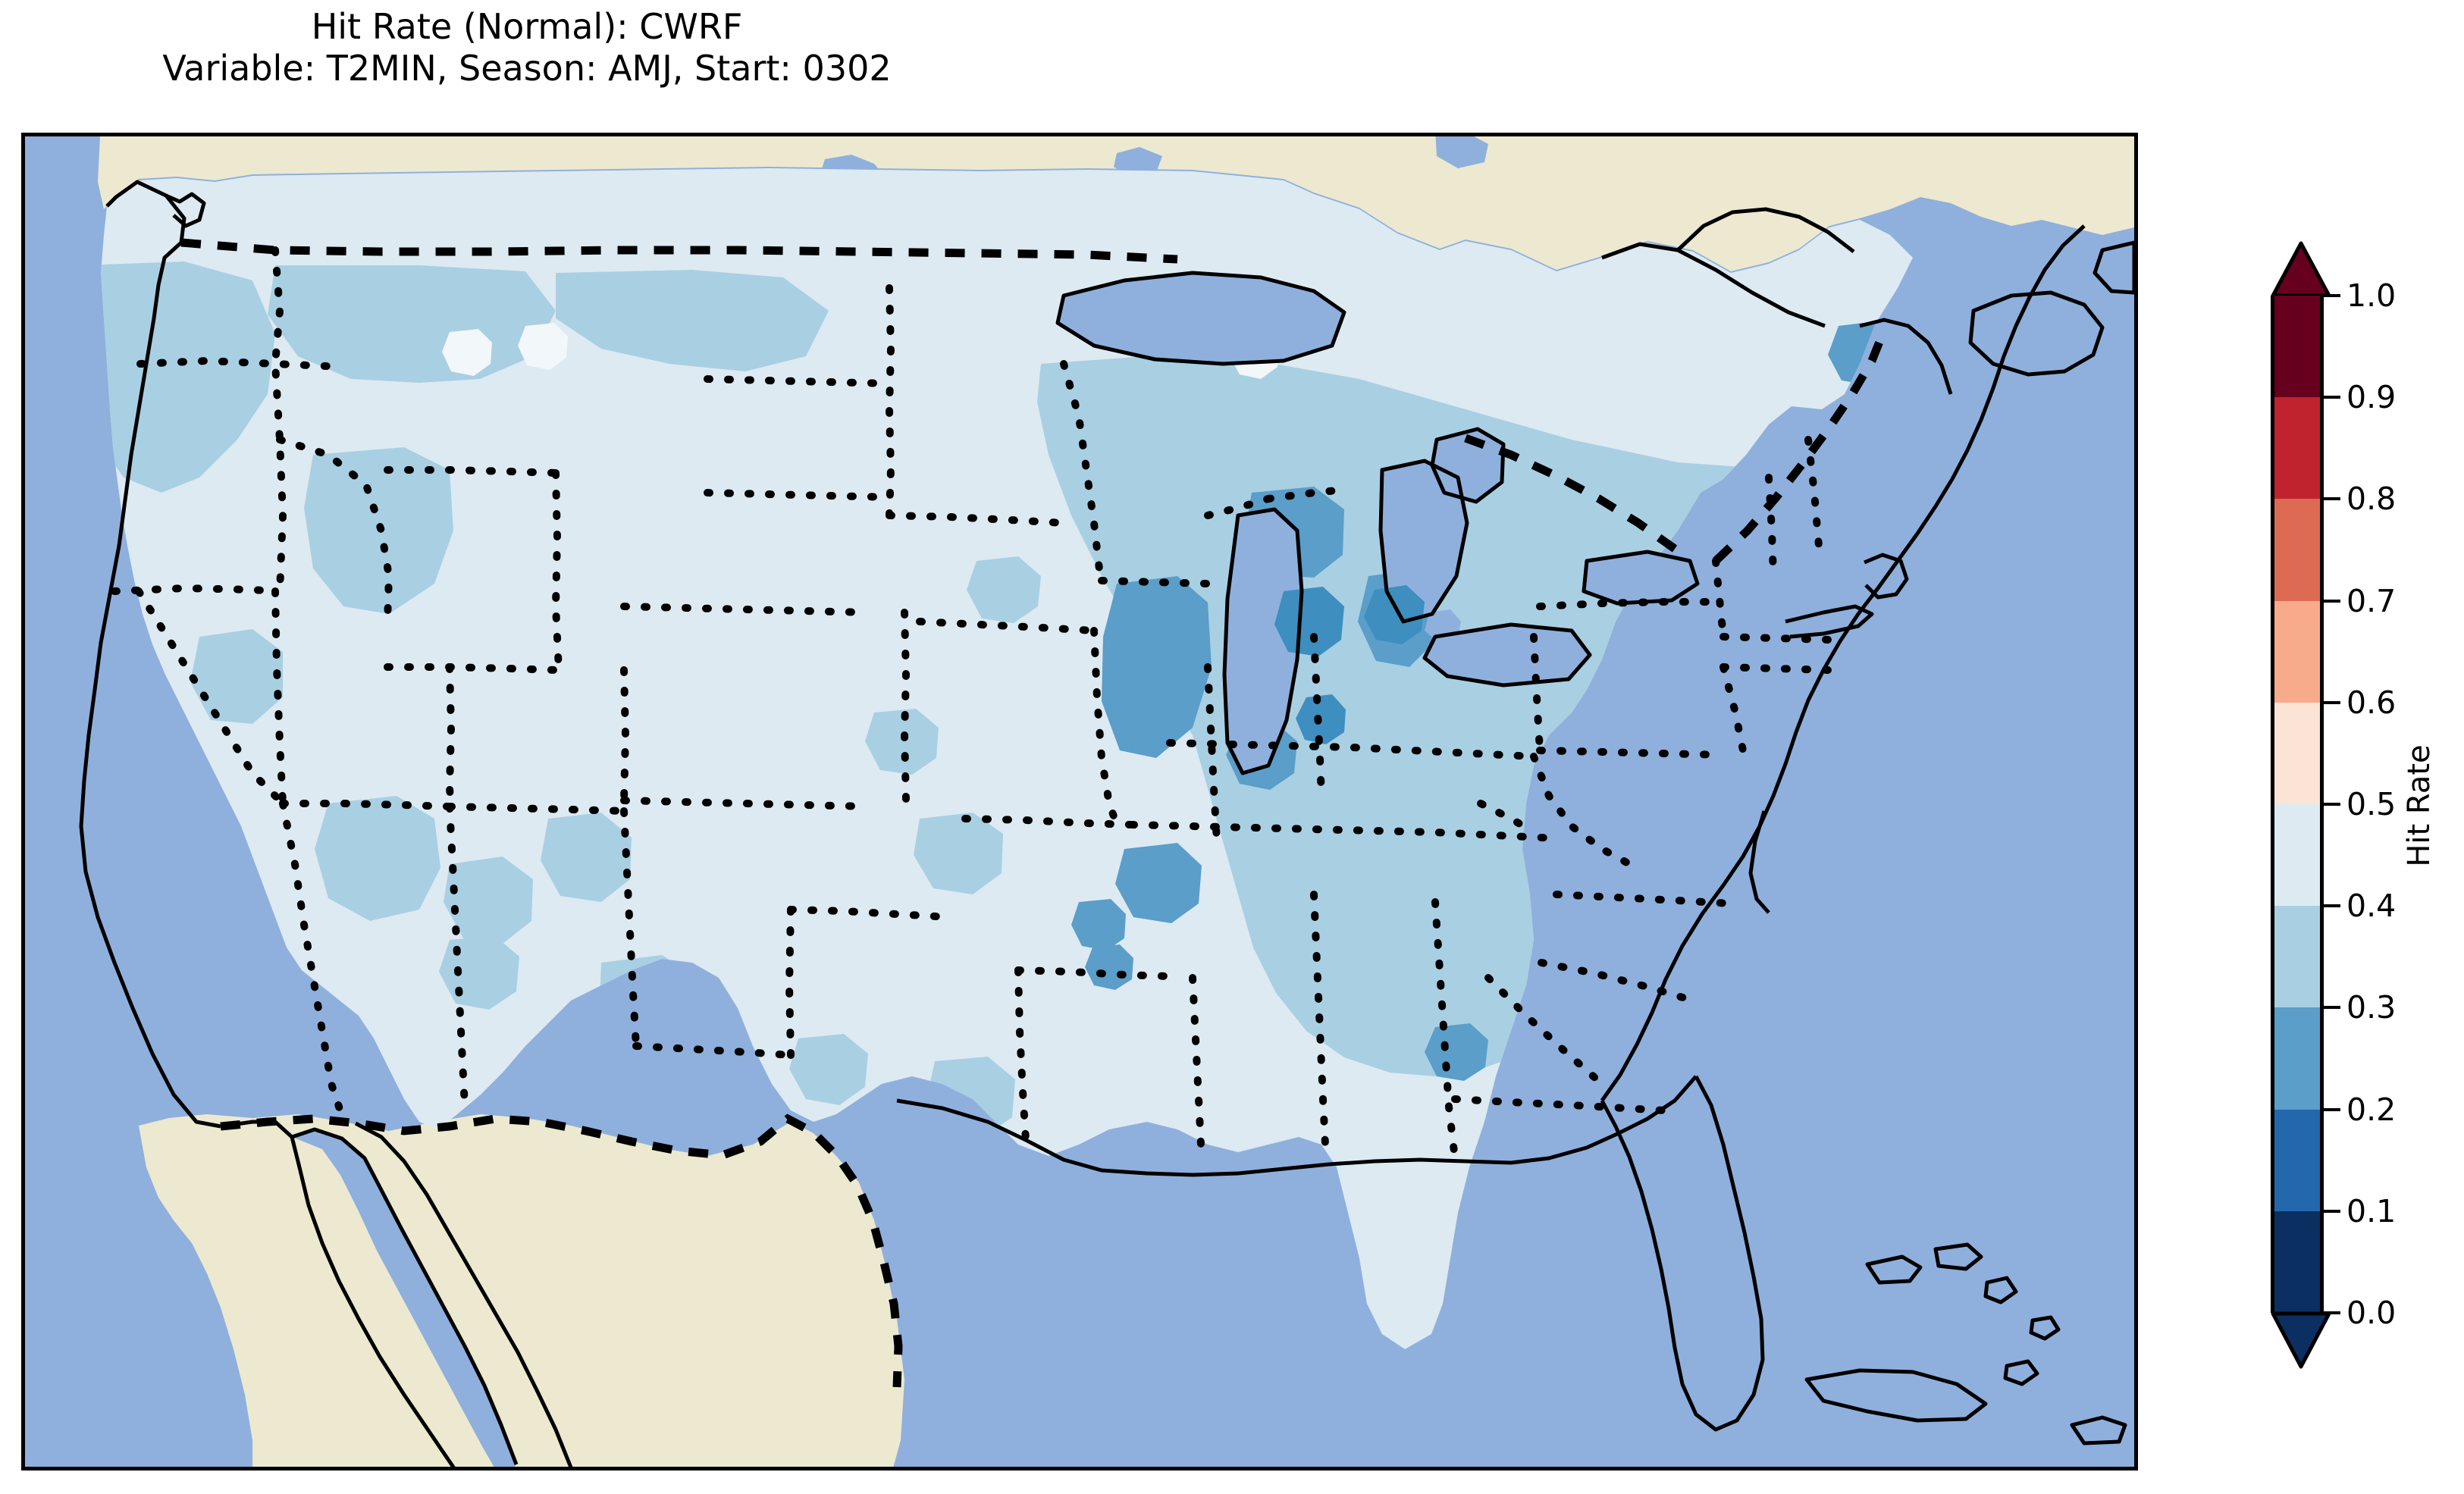 Image resolution: width=2464 pixels, height=1494 pixels. I want to click on colorbar-extend-bottom-arrow, so click(2301, 1340).